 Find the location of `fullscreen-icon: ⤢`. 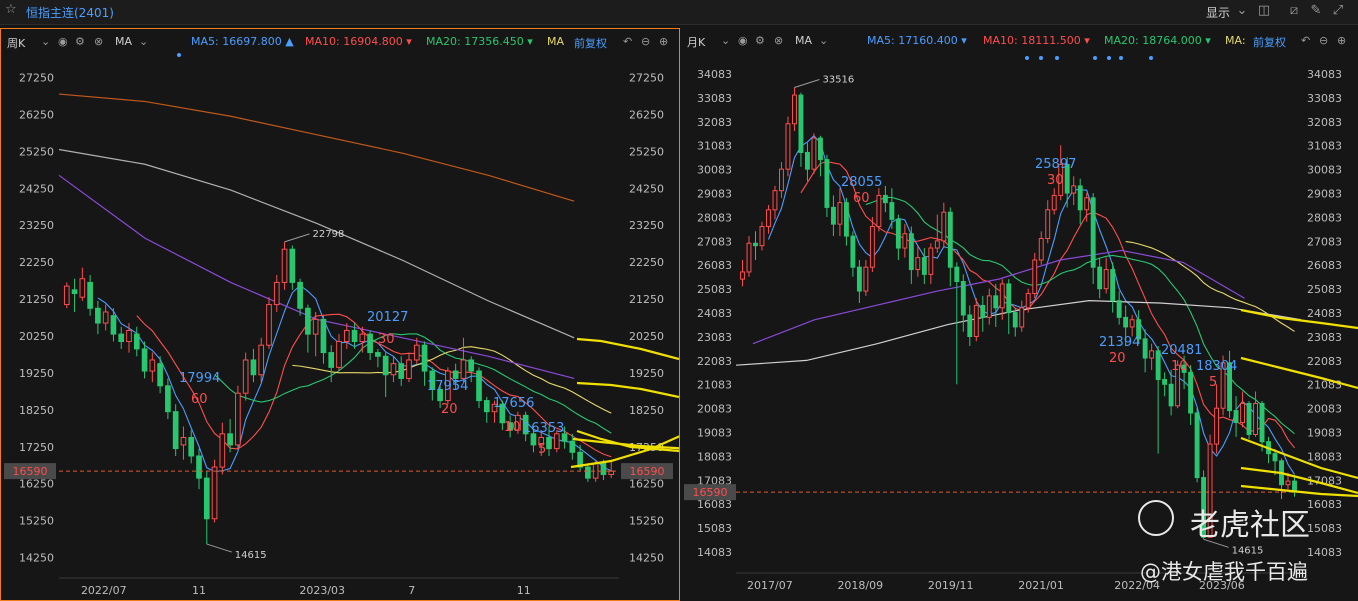

fullscreen-icon: ⤢ is located at coordinates (1338, 10).